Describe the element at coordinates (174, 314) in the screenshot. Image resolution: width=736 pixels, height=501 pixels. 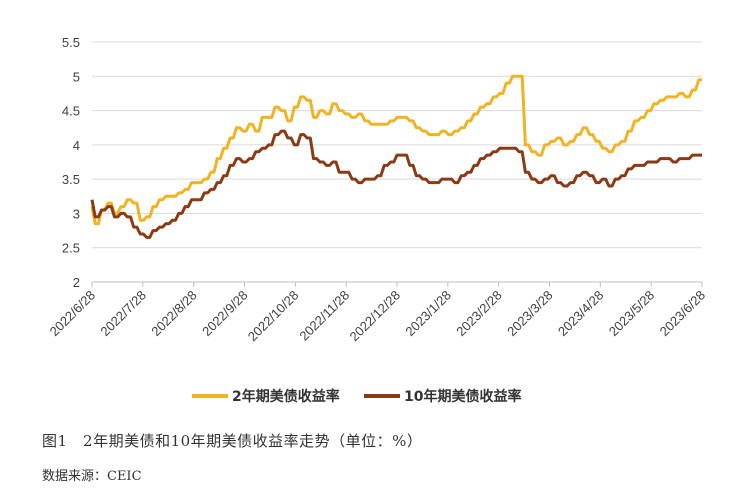
I see `x-tick-label: 2022/8/28` at that location.